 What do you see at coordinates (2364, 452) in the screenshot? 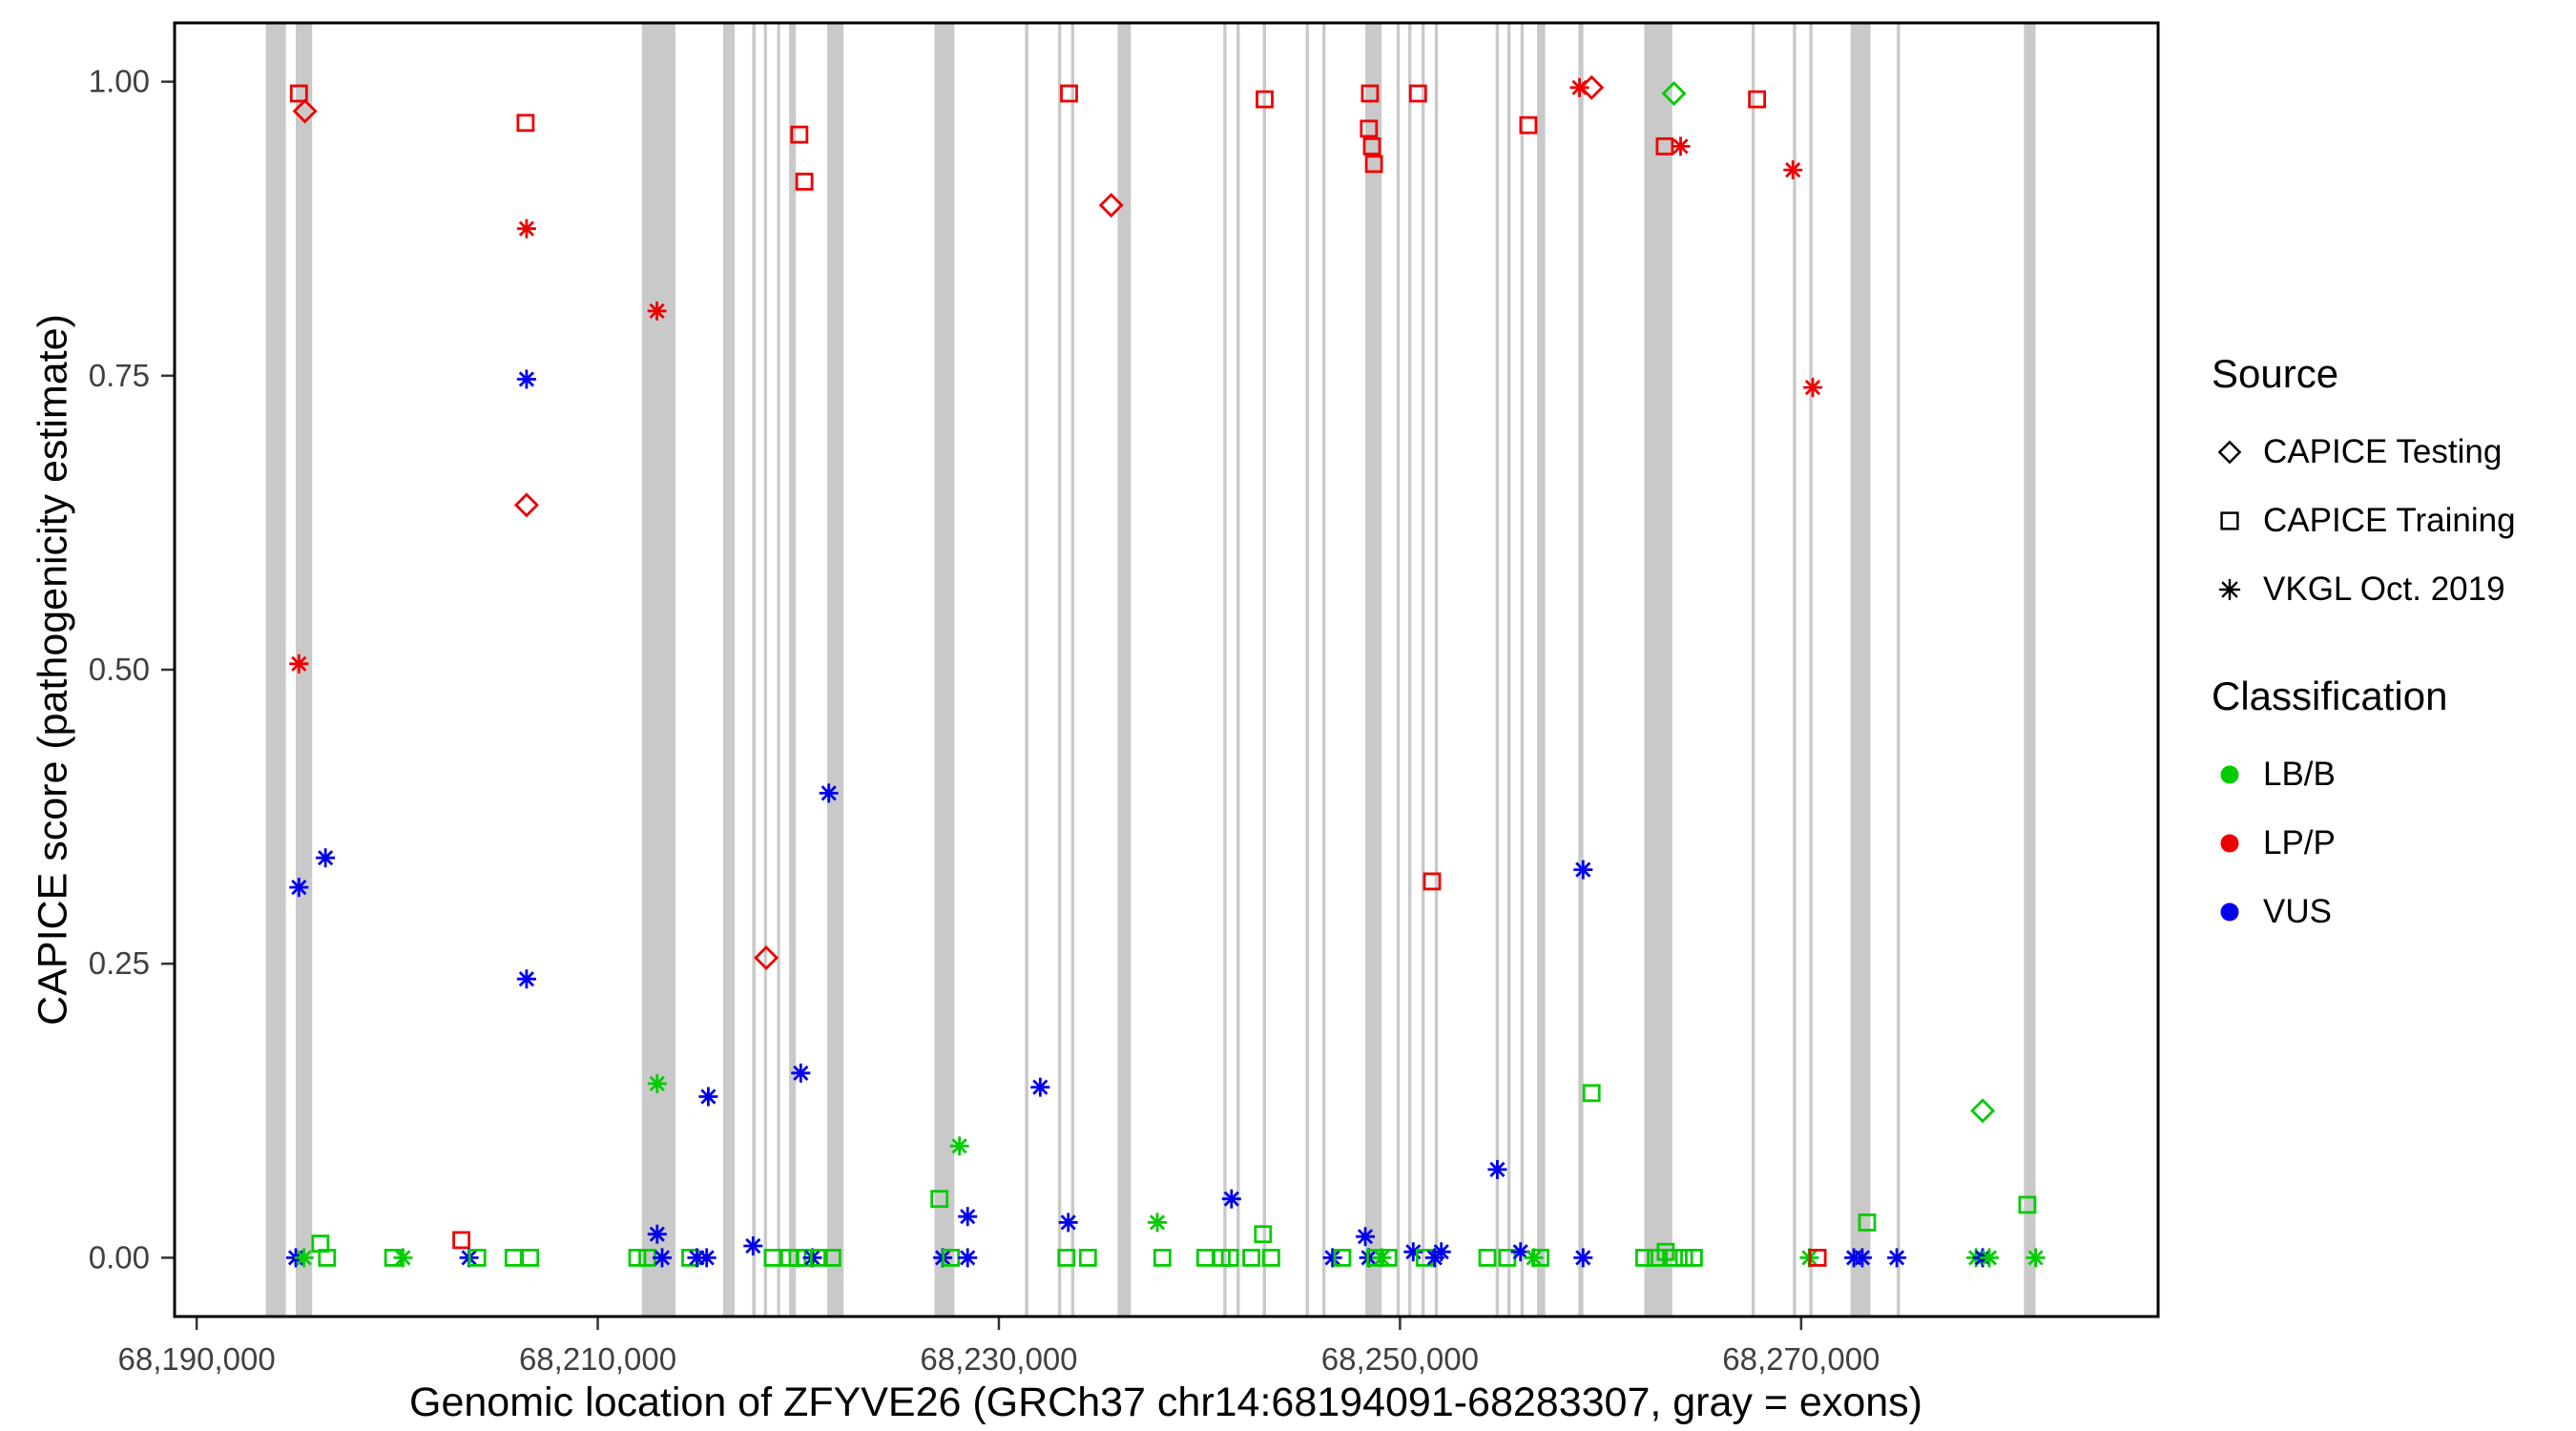
I see `legend-item-capice-testing: CAPICE Testing` at bounding box center [2364, 452].